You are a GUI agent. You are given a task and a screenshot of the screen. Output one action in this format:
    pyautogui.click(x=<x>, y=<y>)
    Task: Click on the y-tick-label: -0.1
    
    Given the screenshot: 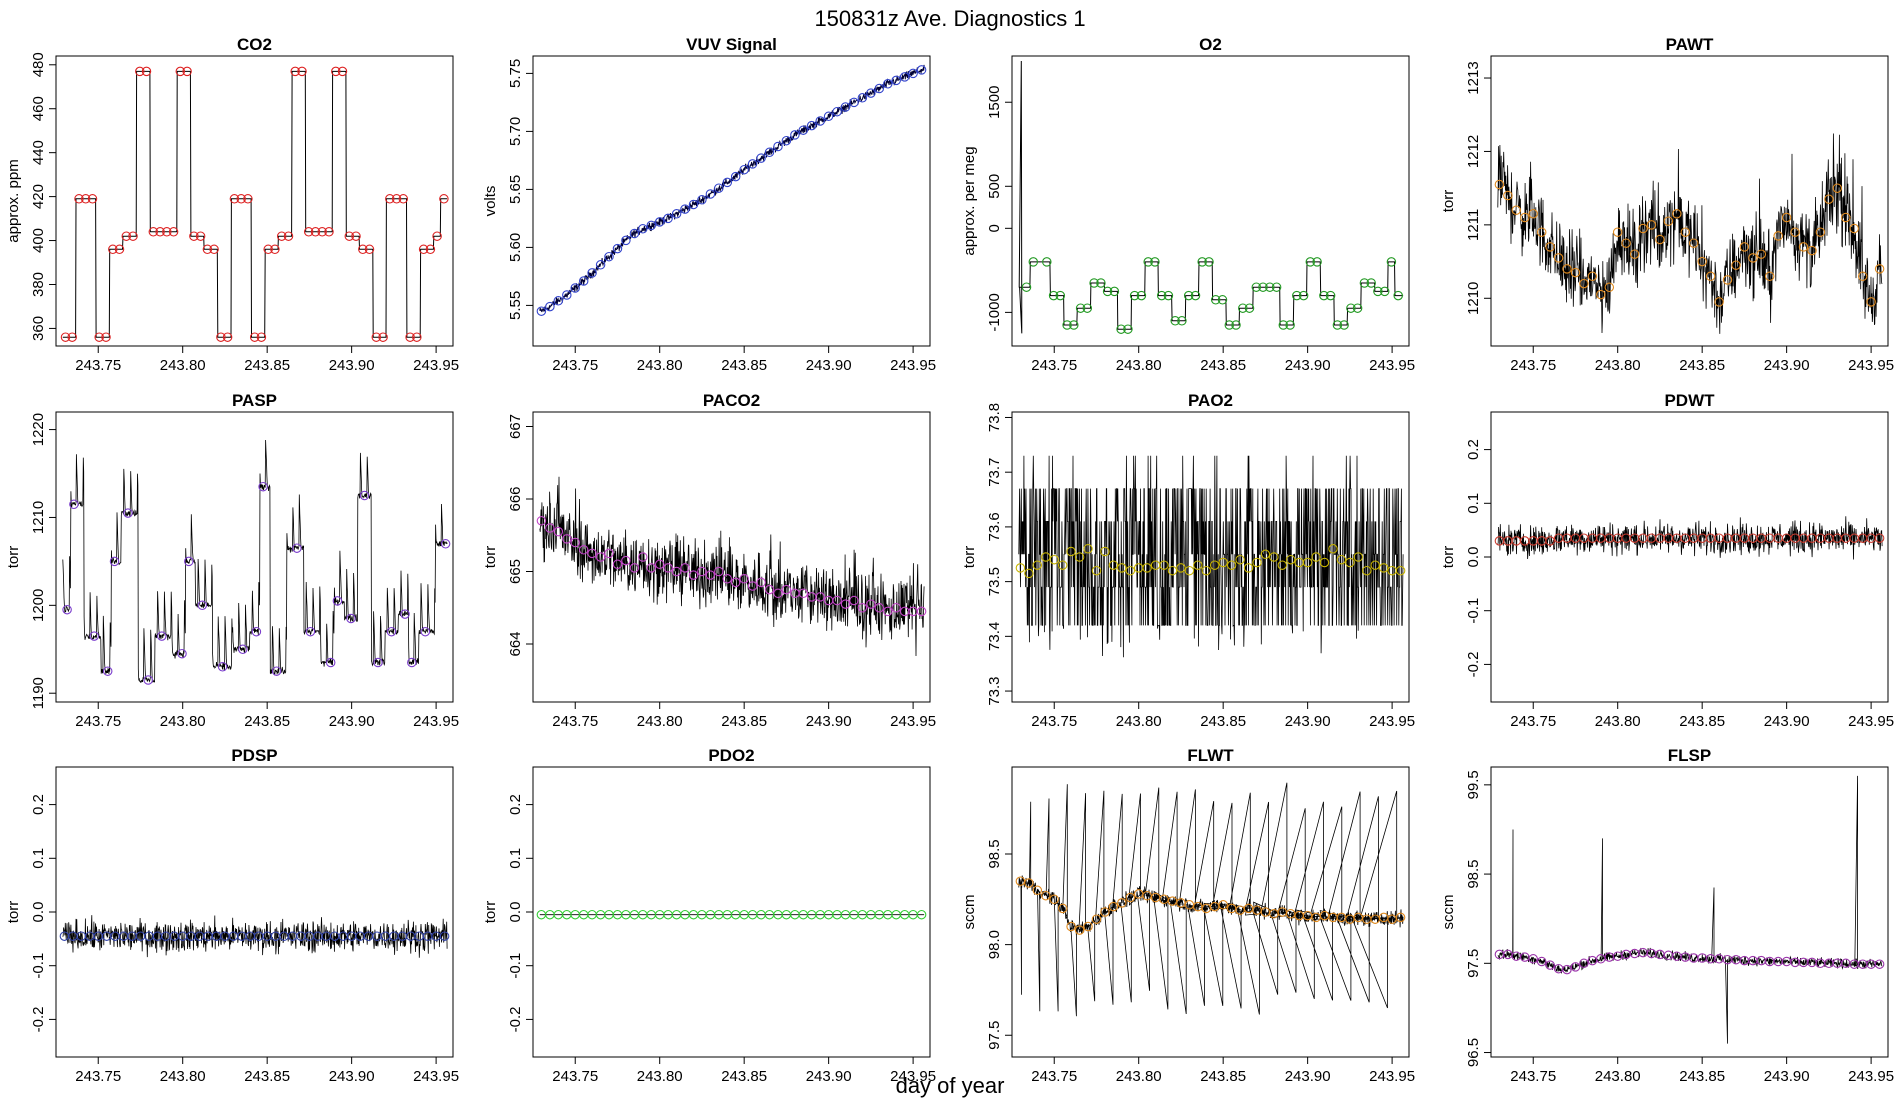 What is the action you would take?
    pyautogui.click(x=1473, y=611)
    